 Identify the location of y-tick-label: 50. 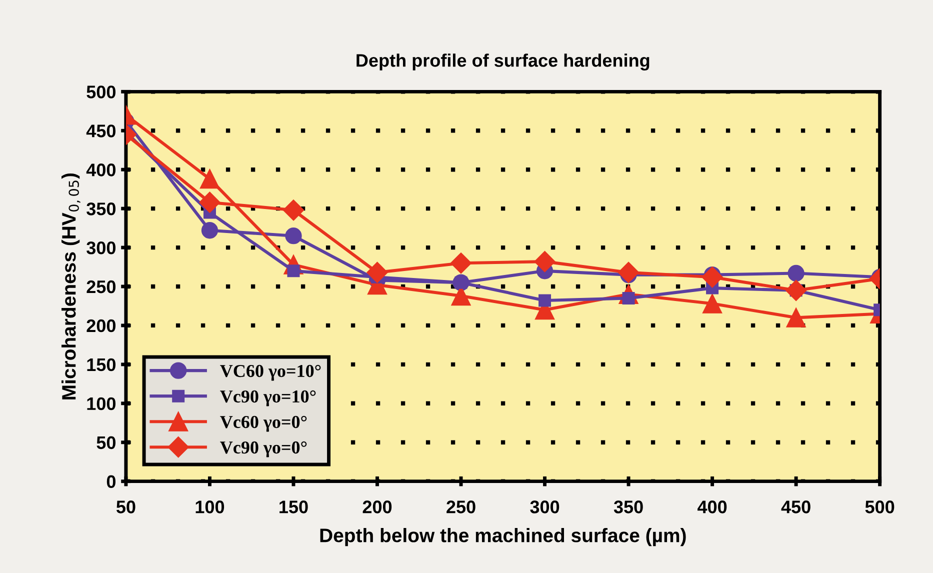
(106, 443).